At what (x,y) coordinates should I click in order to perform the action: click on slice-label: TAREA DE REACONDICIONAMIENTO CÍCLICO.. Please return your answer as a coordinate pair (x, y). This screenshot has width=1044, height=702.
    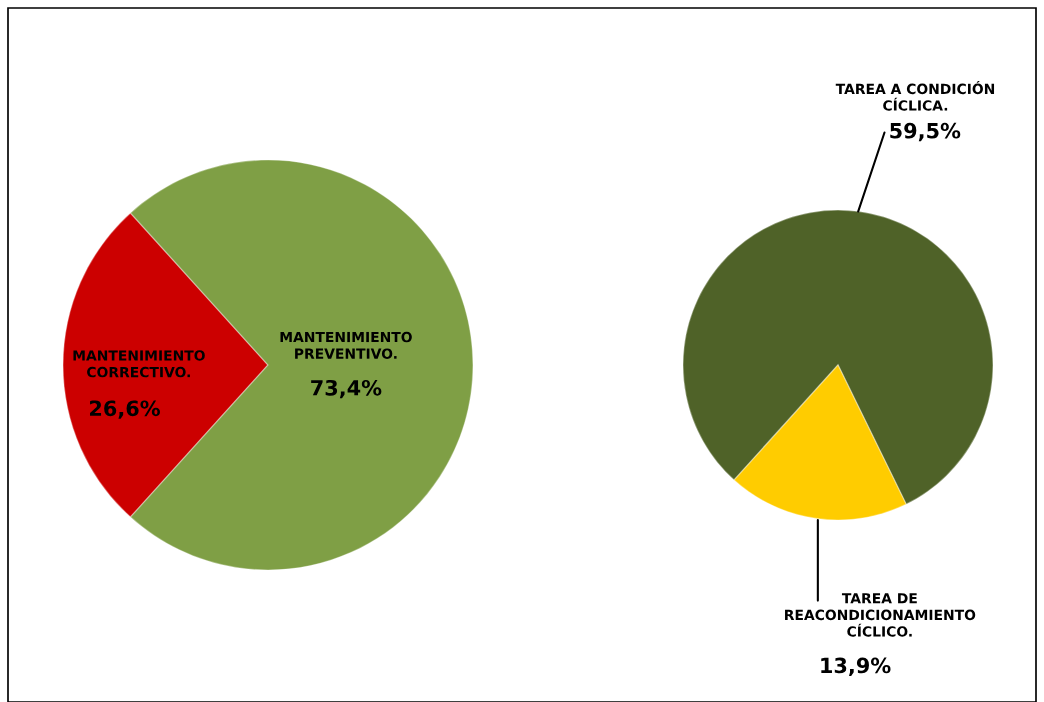
    Looking at the image, I should click on (880, 615).